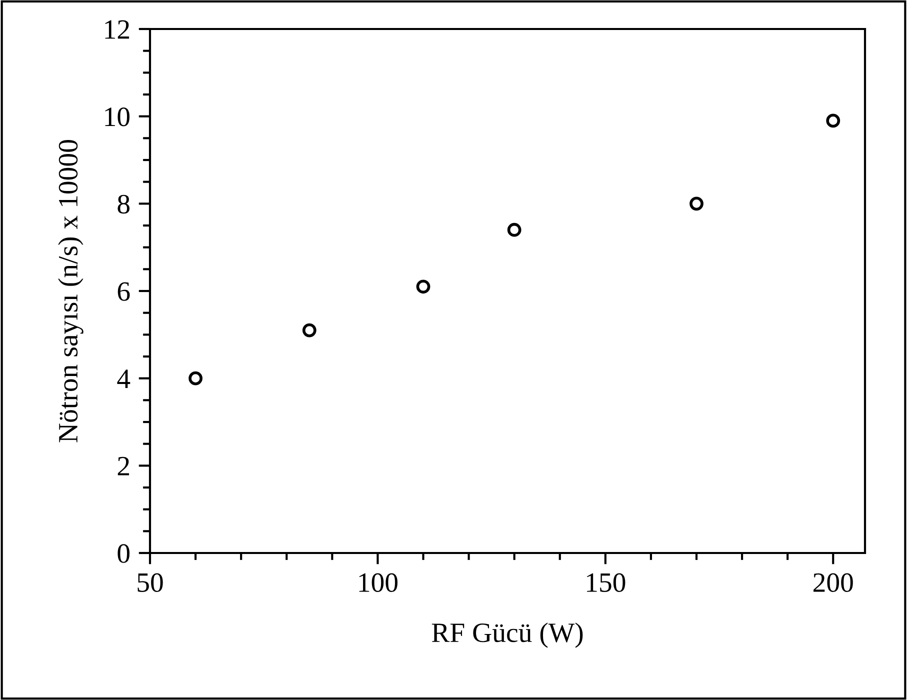 The image size is (907, 700). What do you see at coordinates (117, 29) in the screenshot?
I see `y-tick-label: 12` at bounding box center [117, 29].